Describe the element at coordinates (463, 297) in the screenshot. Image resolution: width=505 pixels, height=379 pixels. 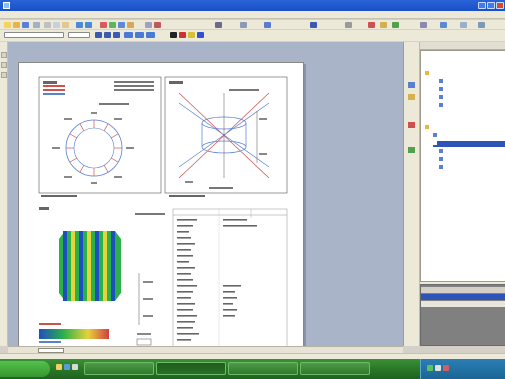
I see `property-row-selected` at that location.